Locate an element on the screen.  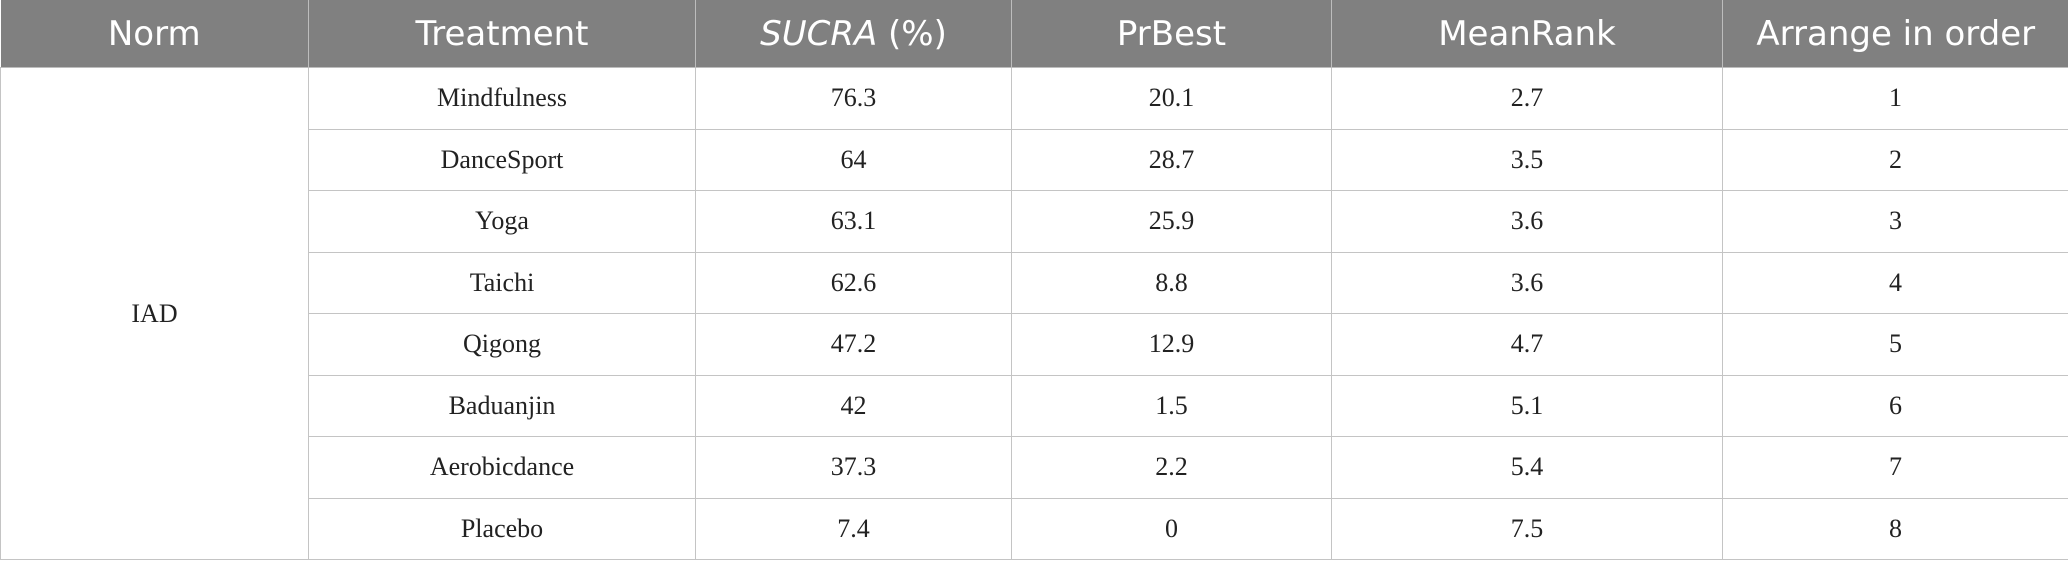
order-cell: 3 is located at coordinates (1895, 221).